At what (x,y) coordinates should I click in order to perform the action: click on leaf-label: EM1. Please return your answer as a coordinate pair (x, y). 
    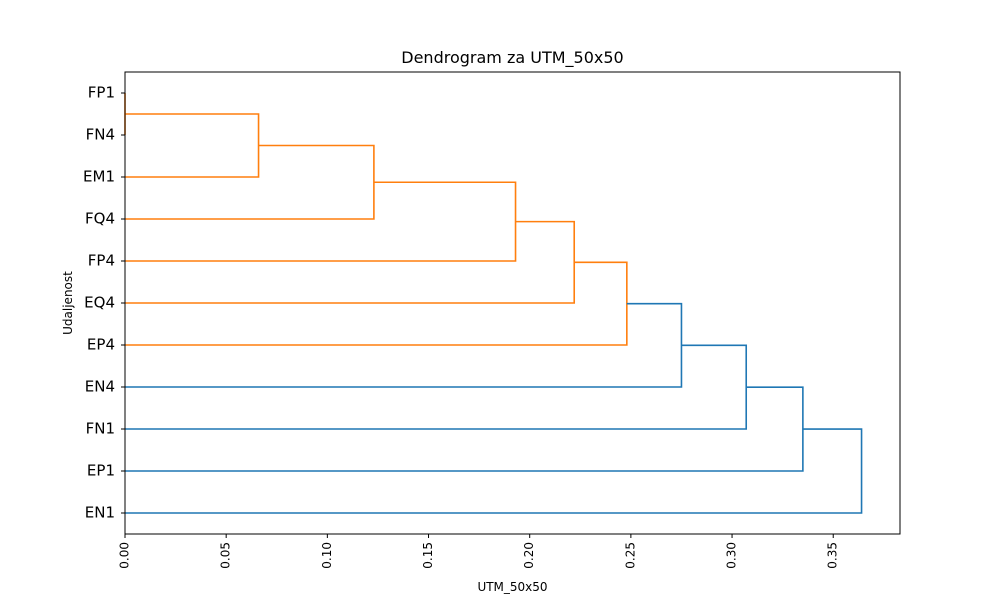
    Looking at the image, I should click on (99, 177).